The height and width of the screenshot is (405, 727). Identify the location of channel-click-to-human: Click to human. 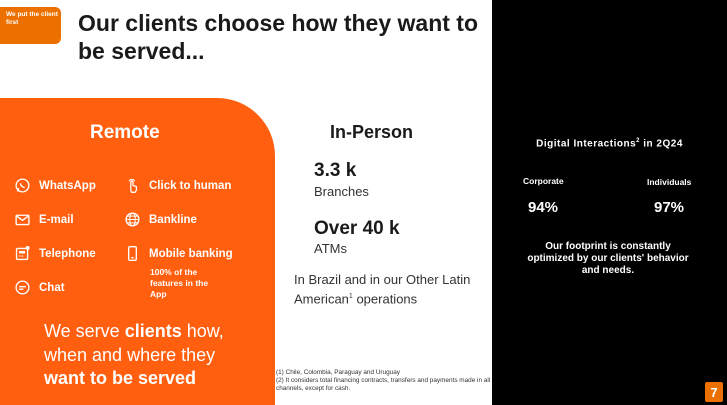
(177, 185).